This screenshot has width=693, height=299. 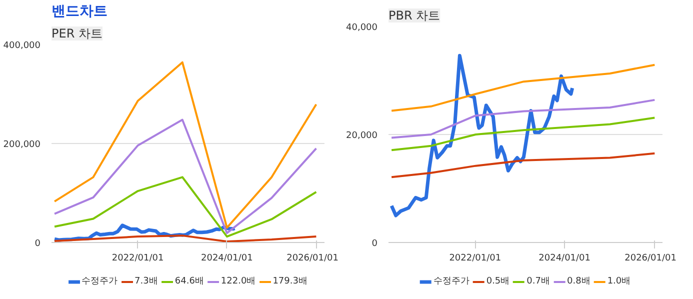 What do you see at coordinates (538, 282) in the screenshot?
I see `legend-label: 0.7배` at bounding box center [538, 282].